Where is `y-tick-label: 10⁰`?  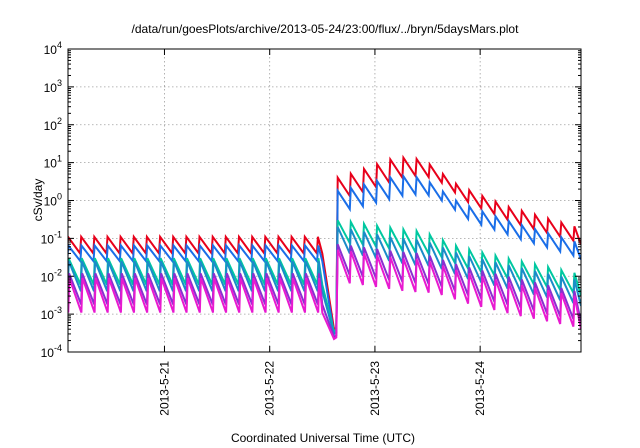
y-tick-label: 10⁰ is located at coordinates (53, 200).